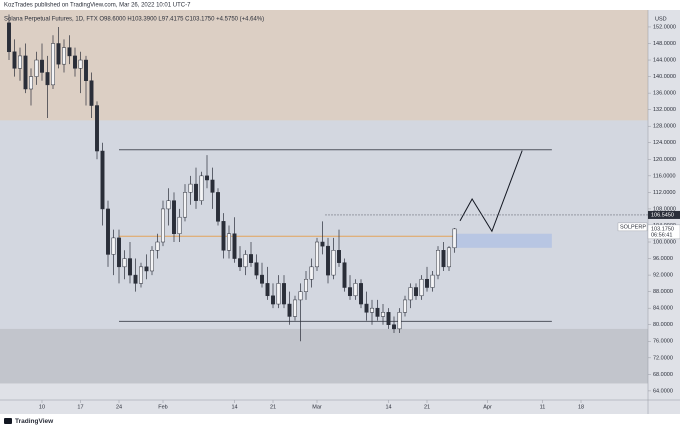 The image size is (680, 429). I want to click on unit-label: USD, so click(661, 19).